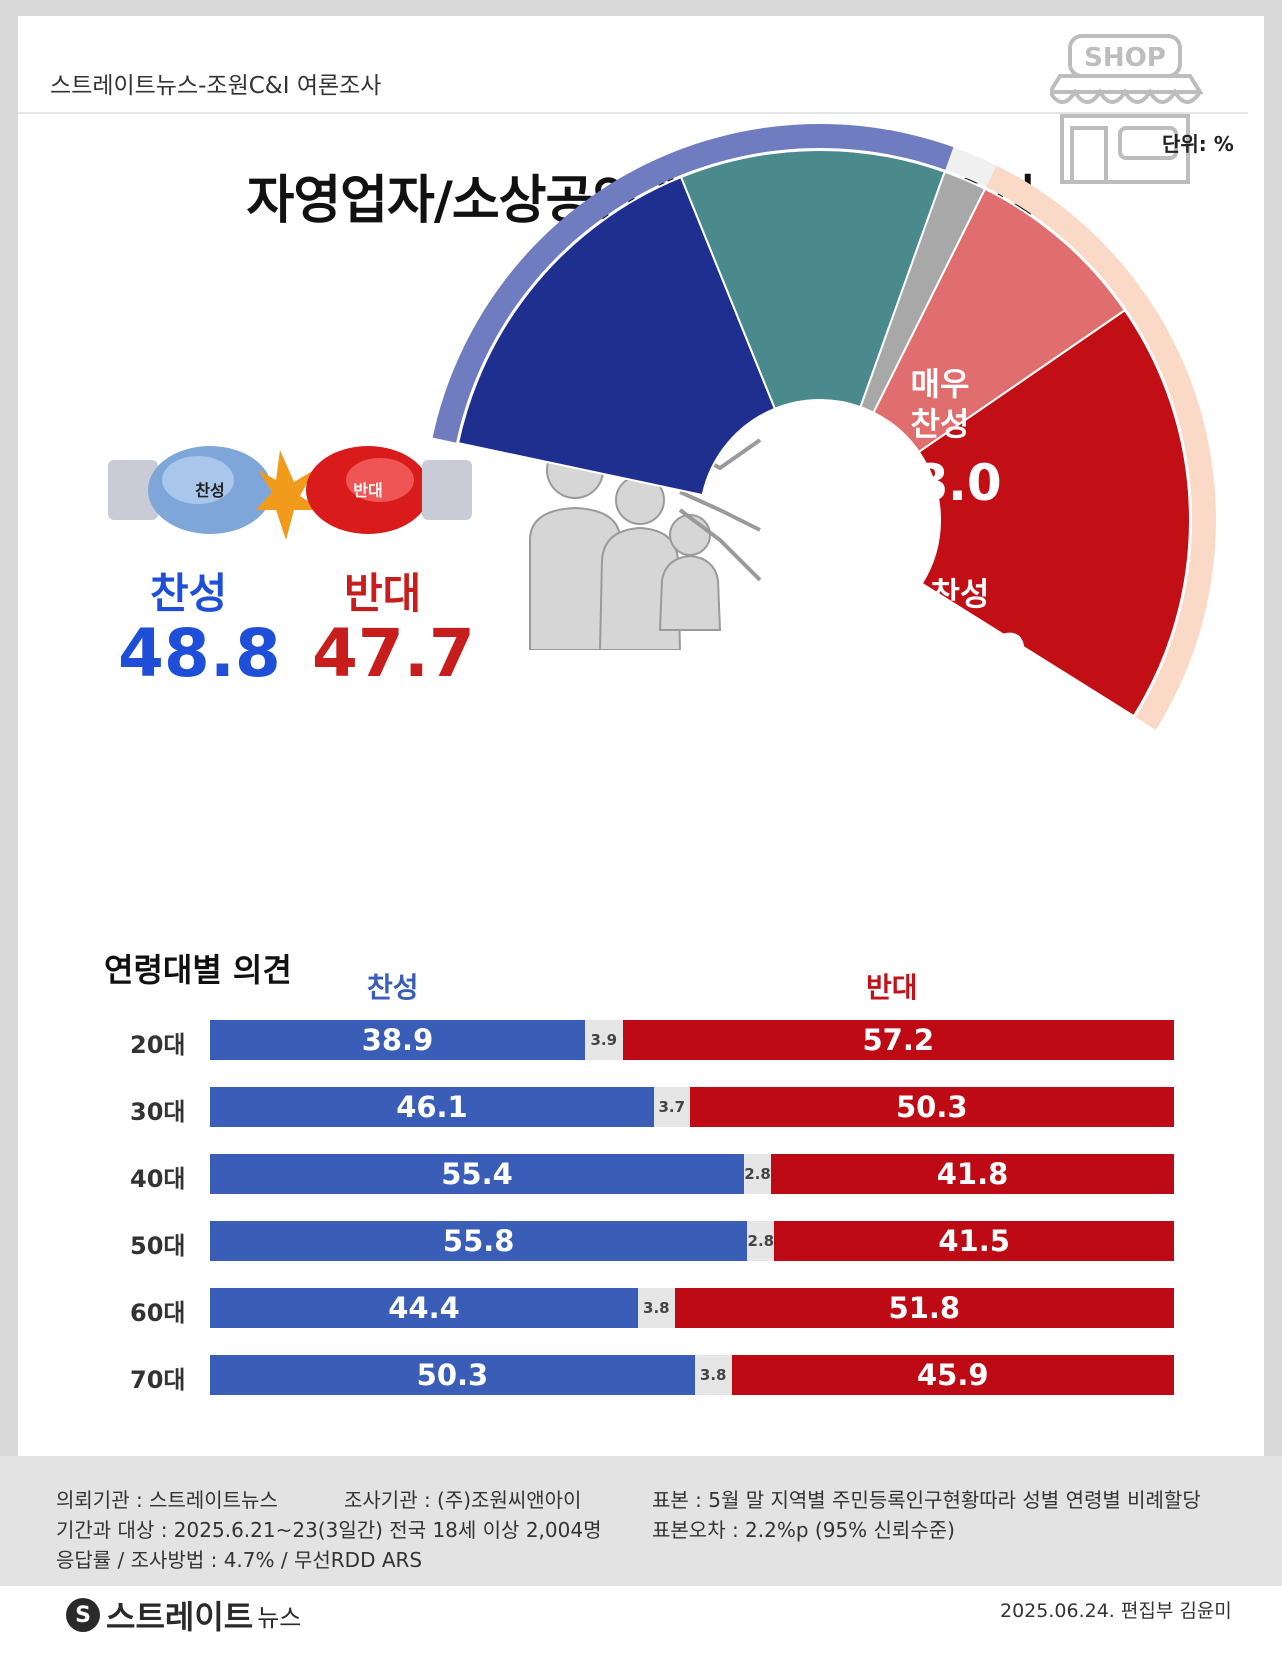 This screenshot has height=1658, width=1282. I want to click on age-label: 40대, so click(158, 1179).